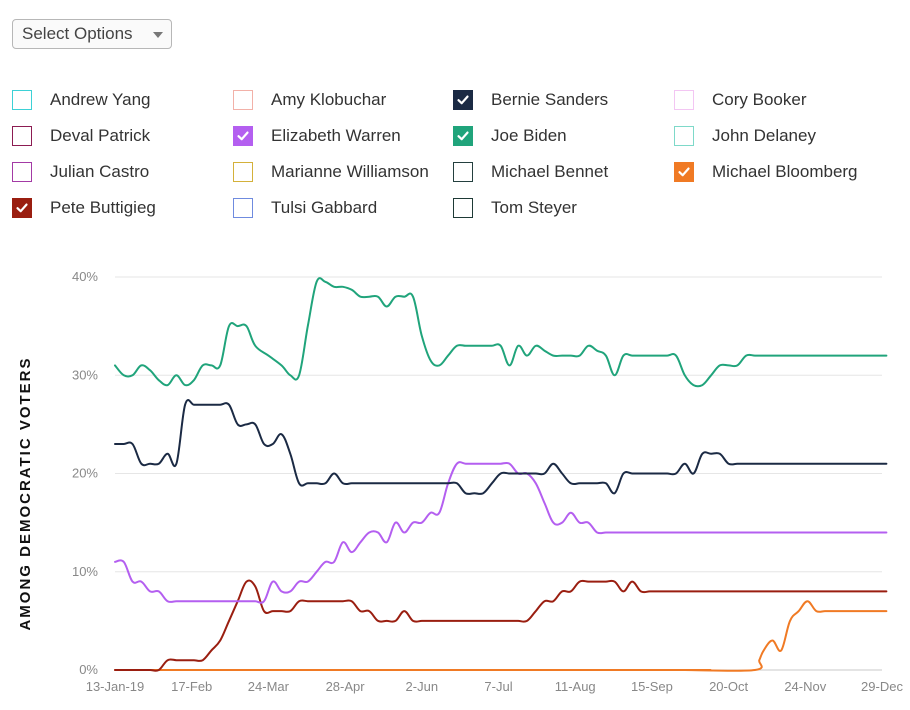 The width and height of the screenshot is (910, 710). Describe the element at coordinates (103, 207) in the screenshot. I see `legend-label: Pete Buttigieg` at that location.